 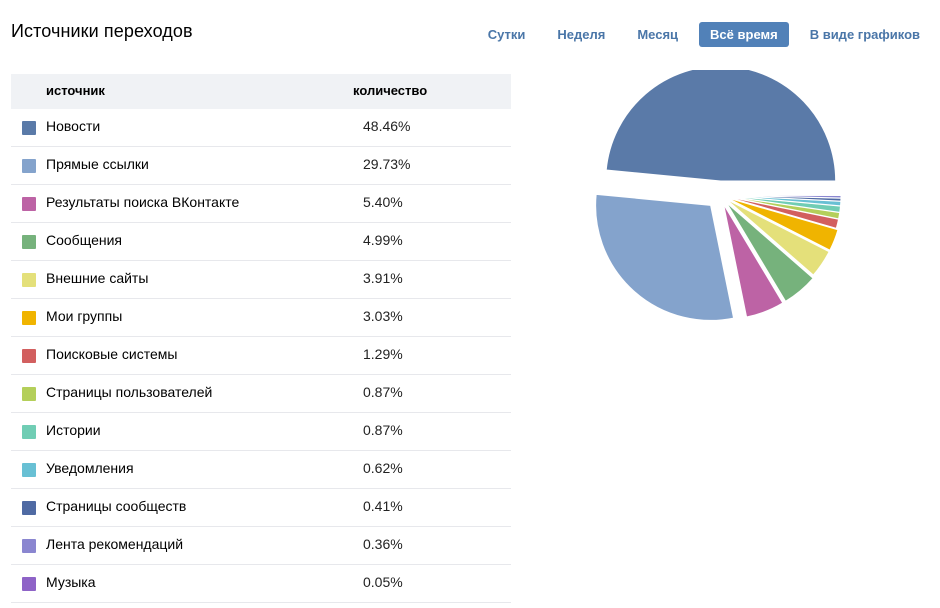 What do you see at coordinates (383, 202) in the screenshot?
I see `source-percent: 5.40%` at bounding box center [383, 202].